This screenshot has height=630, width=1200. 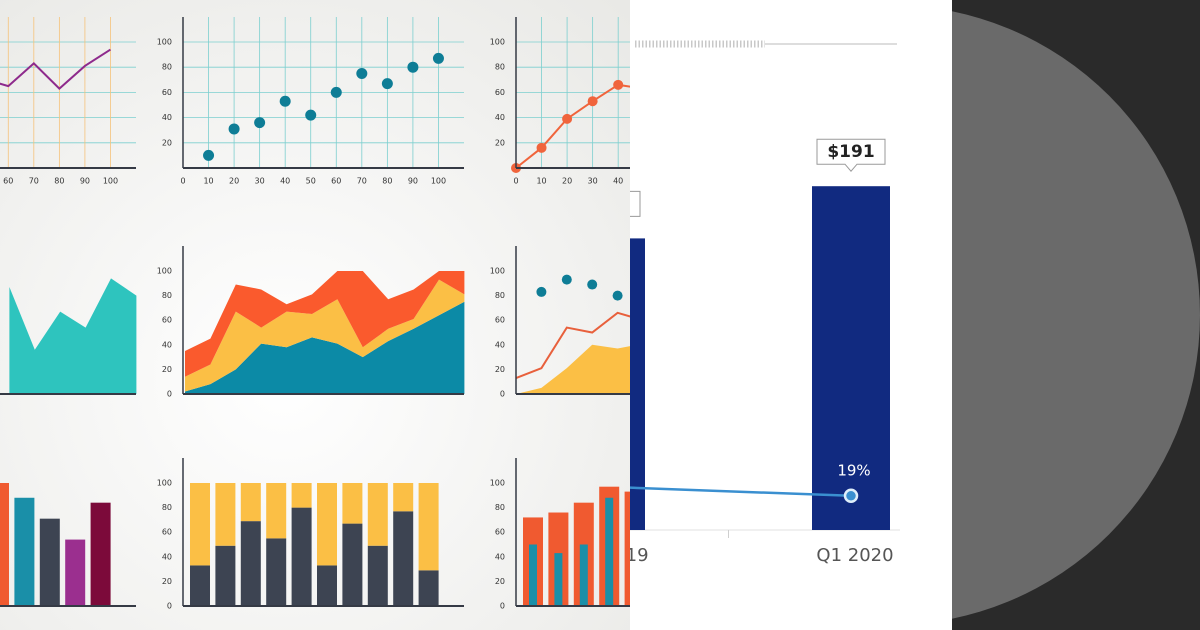 I want to click on x-tick-label: 50, so click(x=311, y=181).